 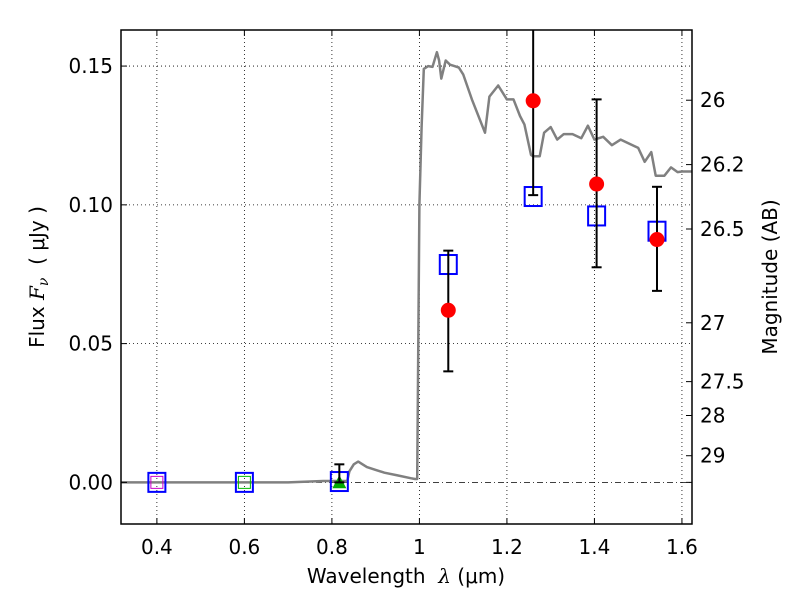 I want to click on y2-tick-label: 26.2, so click(x=722, y=165).